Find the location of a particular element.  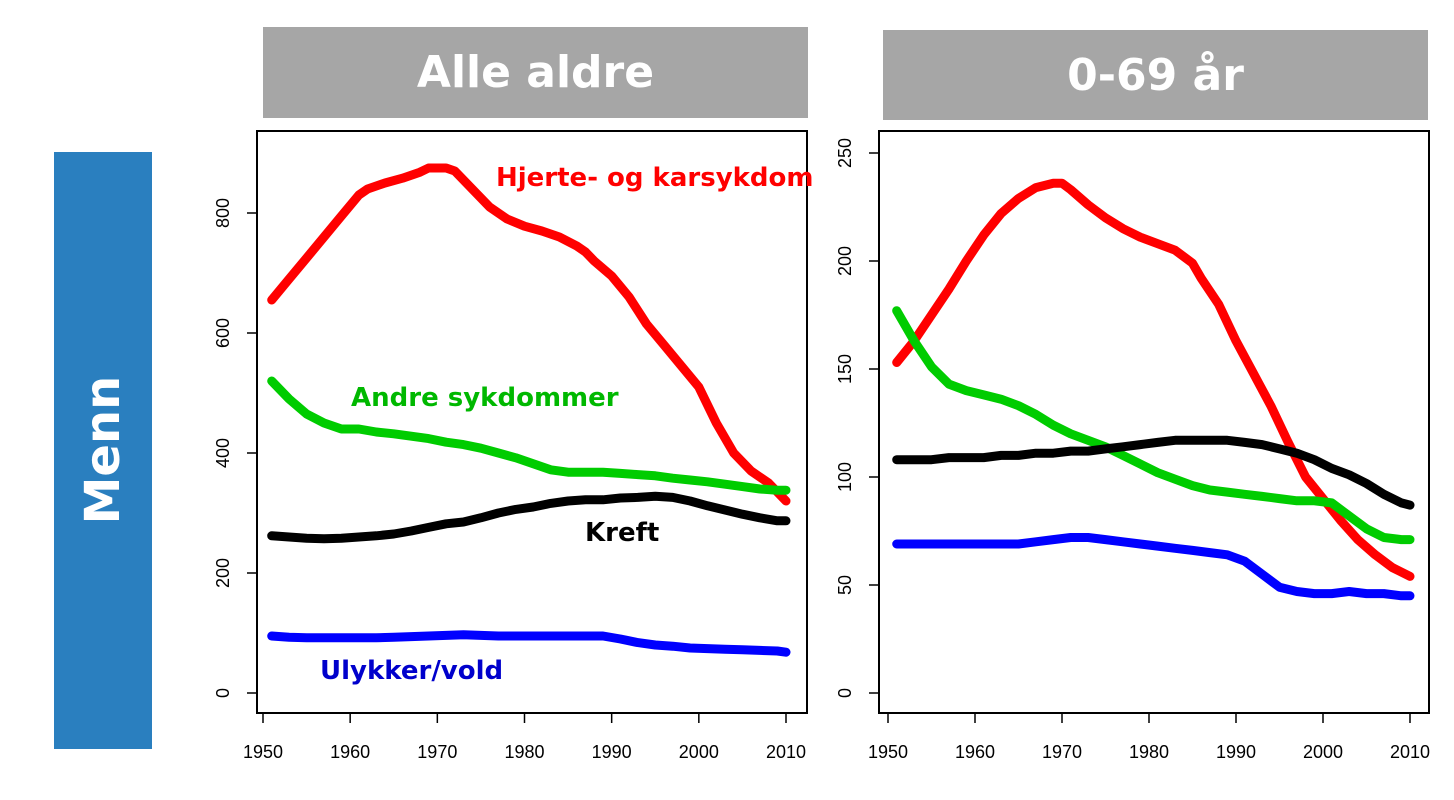

y-tick-label: 250 is located at coordinates (845, 153).